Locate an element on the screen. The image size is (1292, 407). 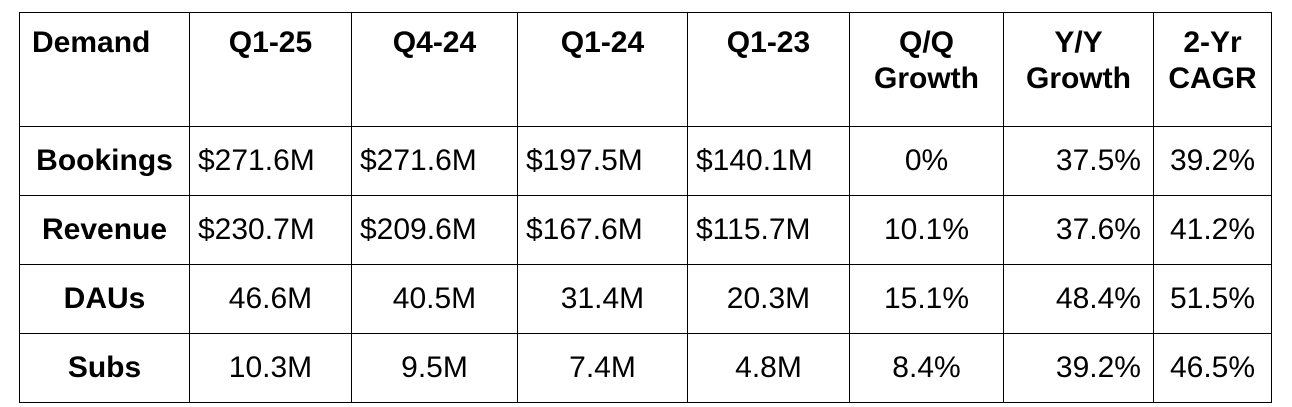
cell-2yr-cagr: 51.5% is located at coordinates (1212, 299).